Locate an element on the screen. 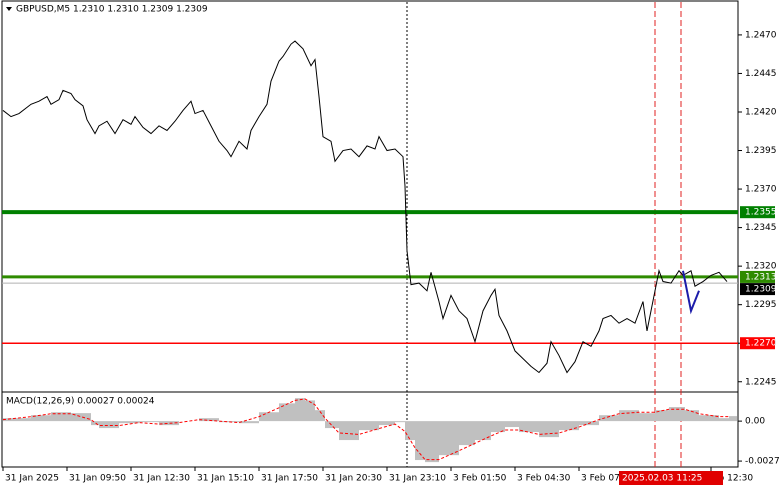  x-tick-label: 31 Jan 09:50 is located at coordinates (97, 479).